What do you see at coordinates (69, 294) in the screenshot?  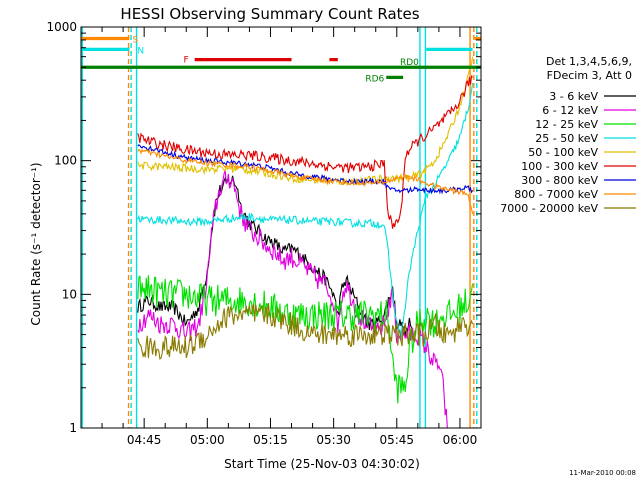 I see `y-tick-label: 10` at bounding box center [69, 294].